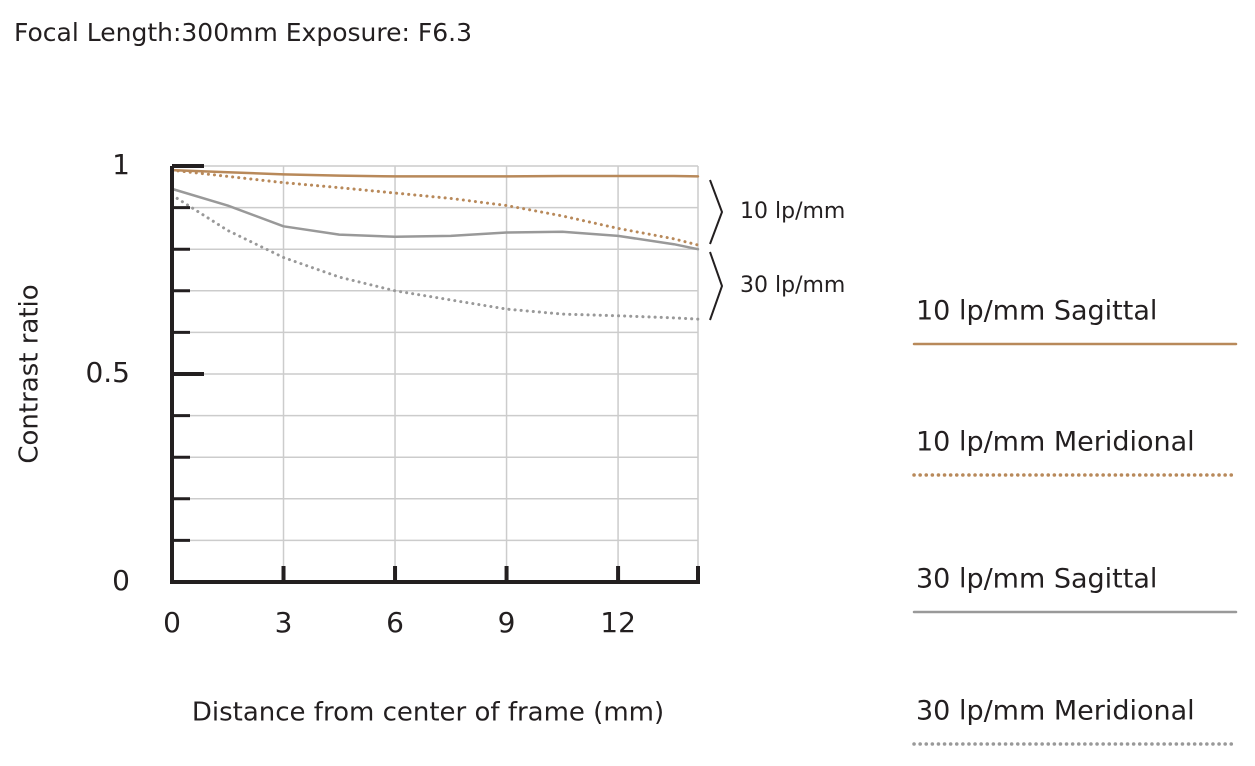  I want to click on legend-label: 30 lp/mm Meridional, so click(1055, 711).